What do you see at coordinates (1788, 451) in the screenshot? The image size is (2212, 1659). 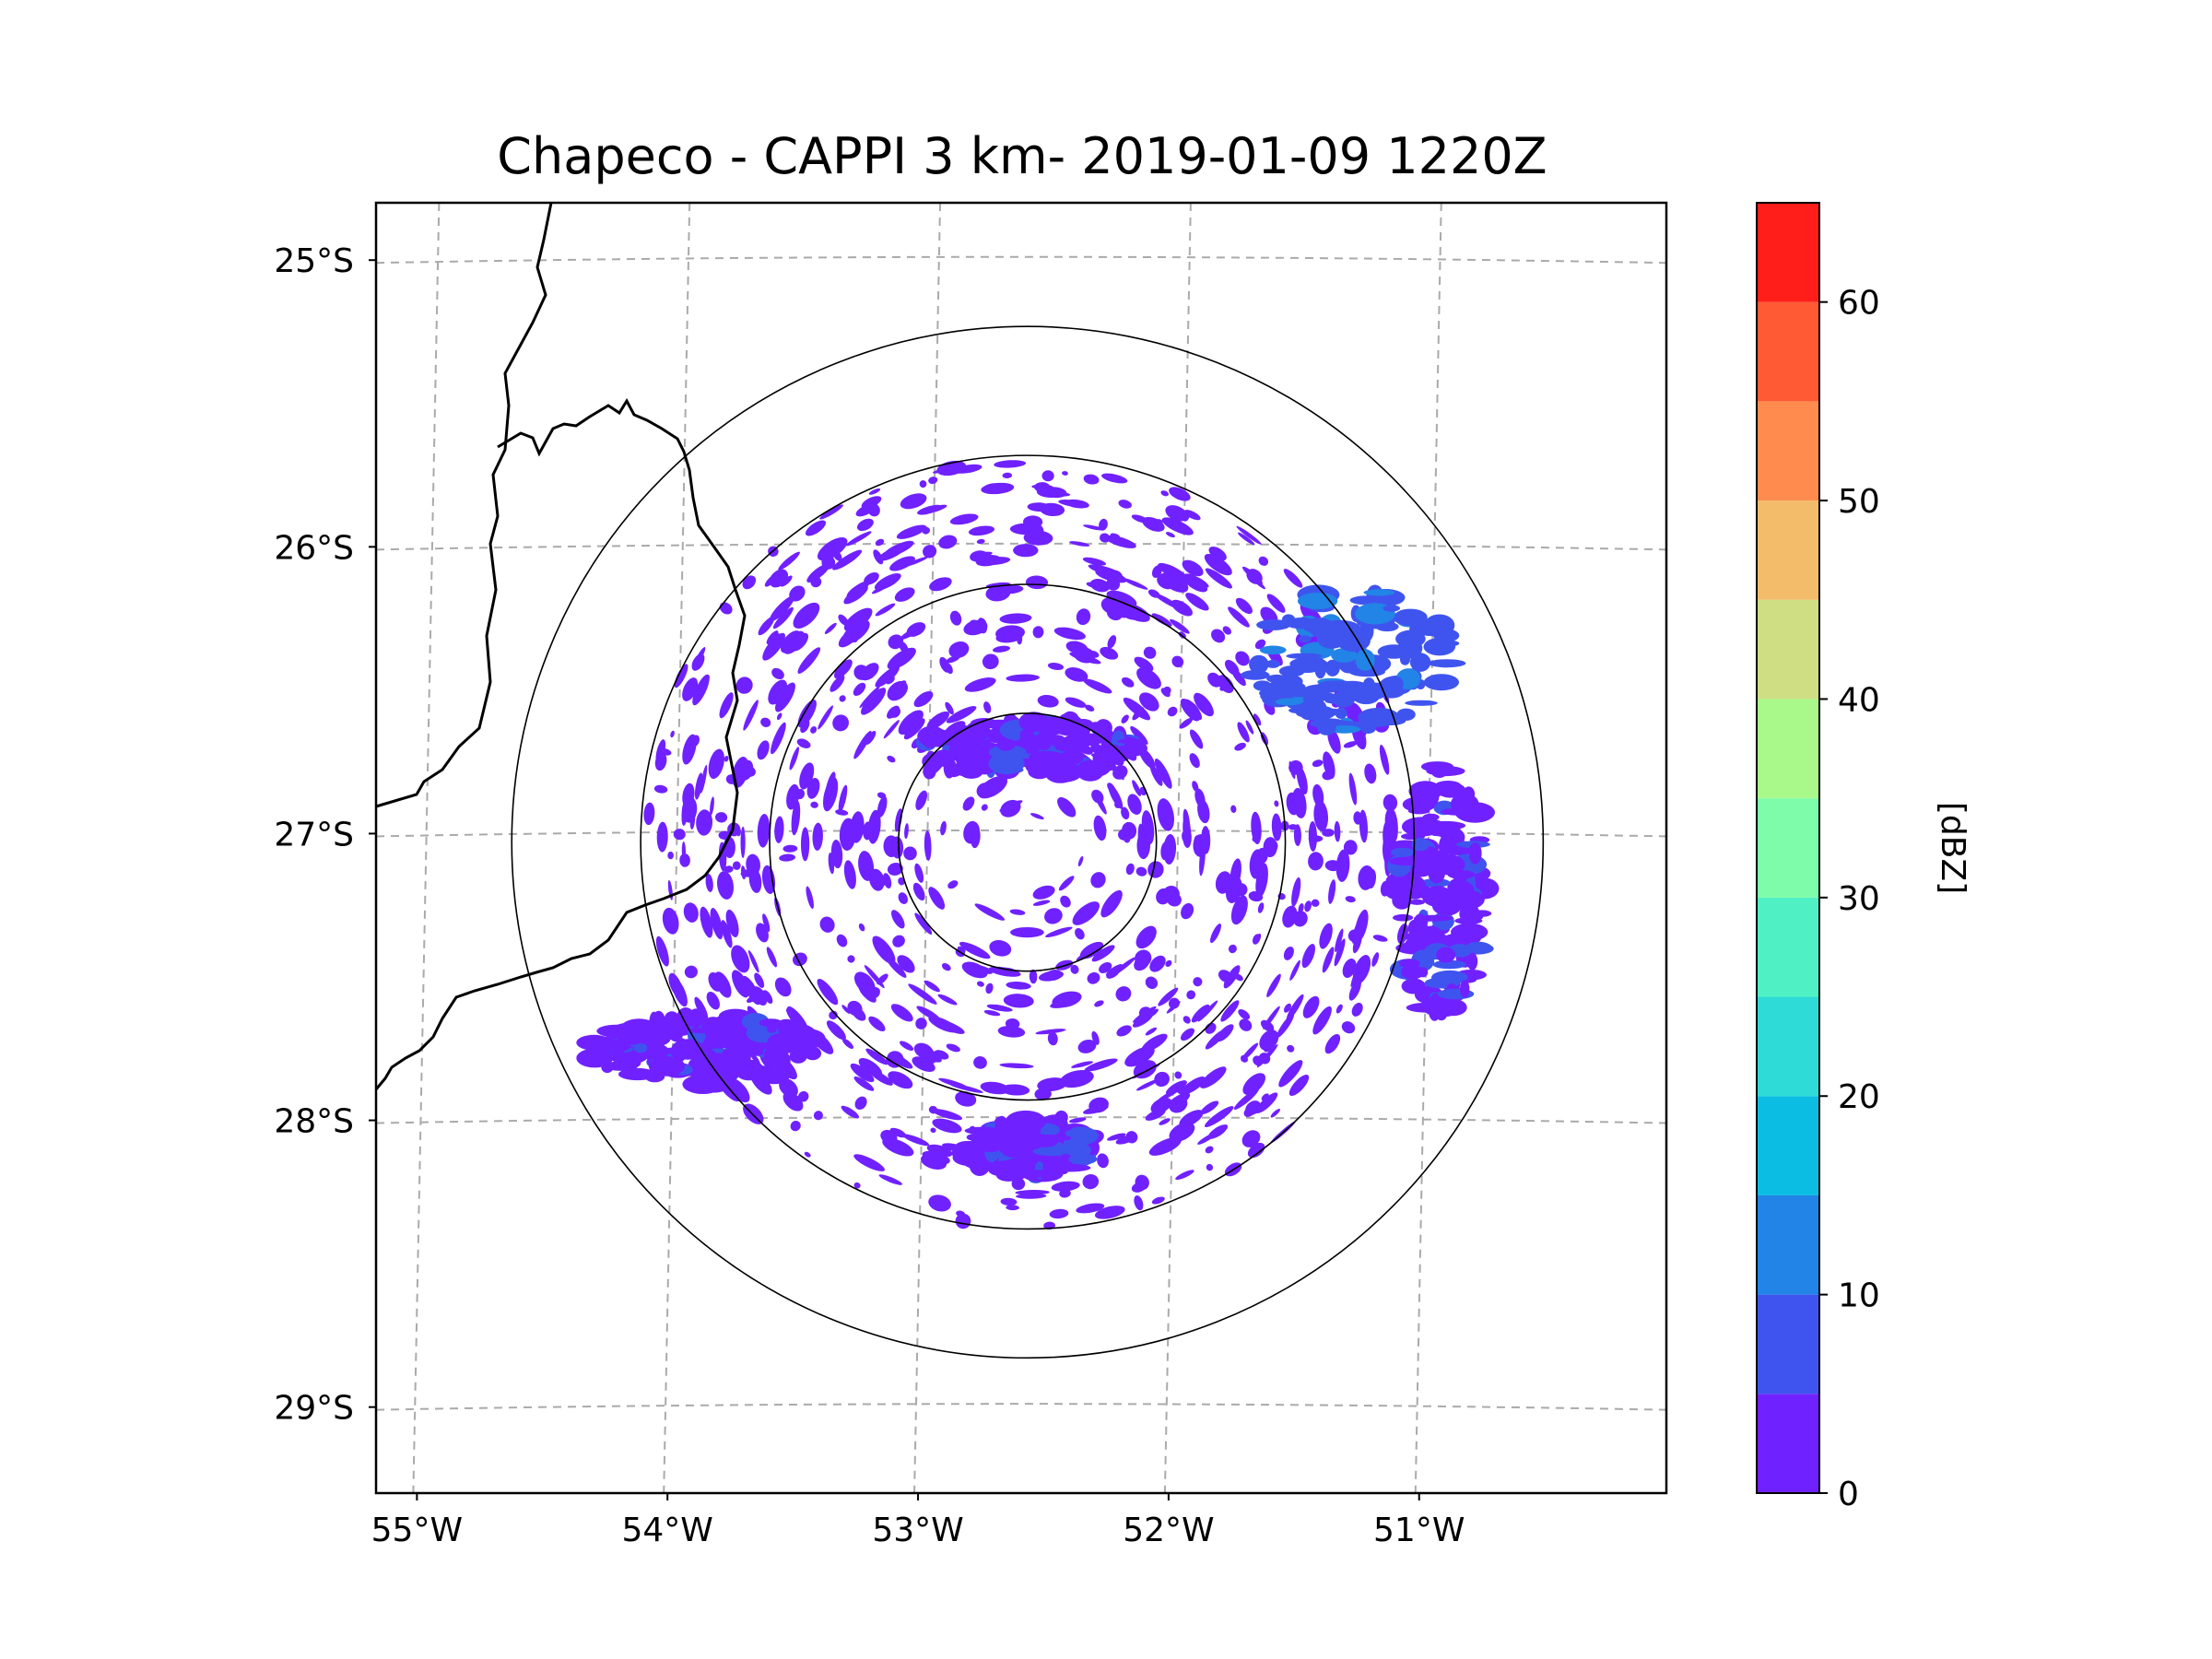 I see `colorbar-segment` at bounding box center [1788, 451].